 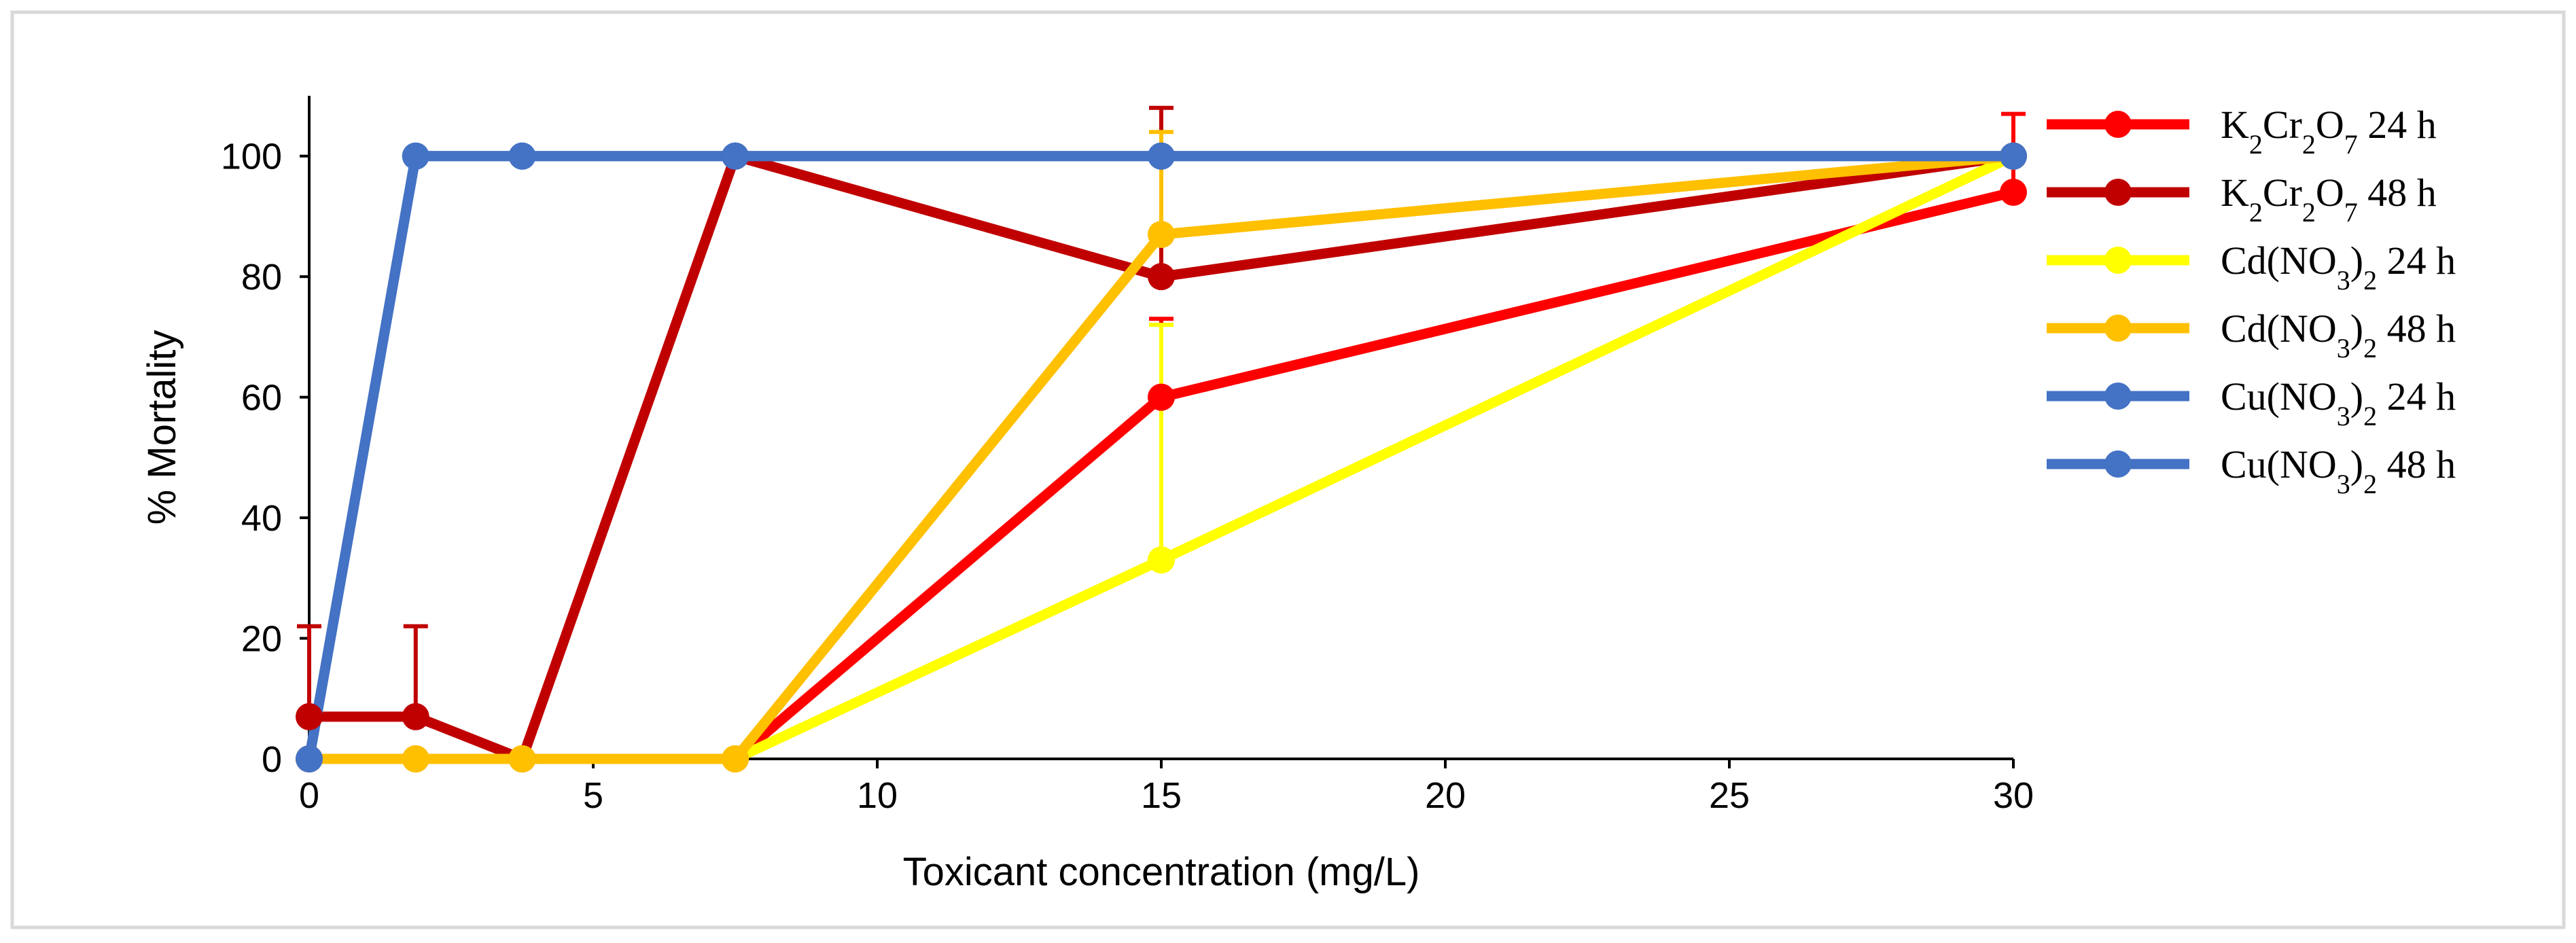 What do you see at coordinates (1161, 795) in the screenshot?
I see `x-tick-label: 15` at bounding box center [1161, 795].